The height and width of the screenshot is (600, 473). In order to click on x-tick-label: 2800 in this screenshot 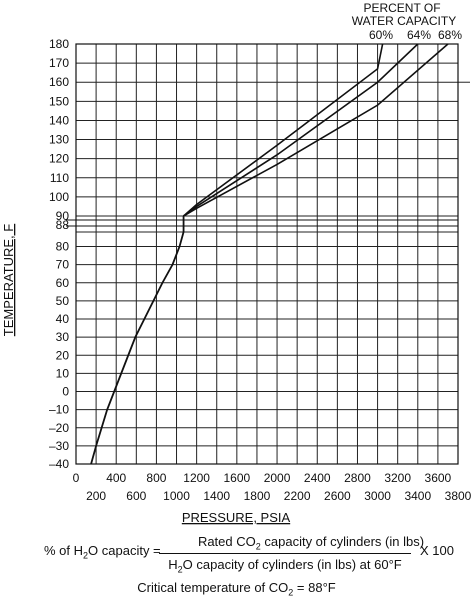, I will do `click(357, 478)`.